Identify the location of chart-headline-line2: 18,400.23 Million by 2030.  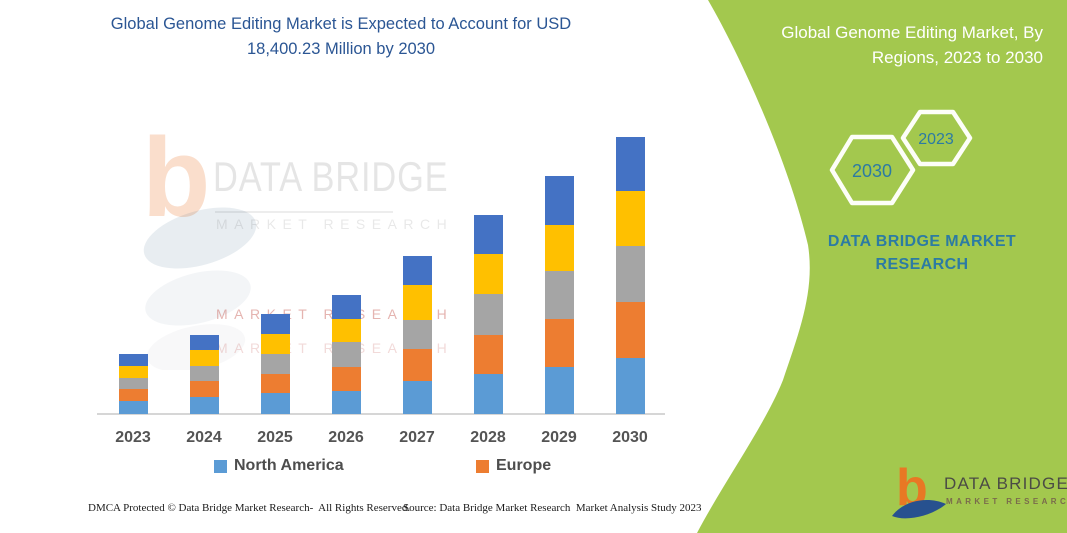
(341, 49).